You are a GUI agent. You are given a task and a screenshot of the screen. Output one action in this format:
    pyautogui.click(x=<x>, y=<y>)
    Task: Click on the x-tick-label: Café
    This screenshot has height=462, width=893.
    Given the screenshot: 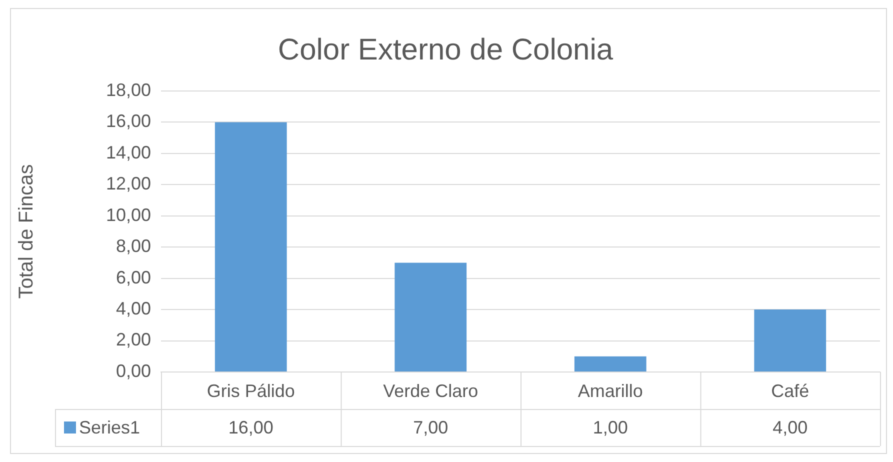 What is the action you would take?
    pyautogui.click(x=790, y=390)
    